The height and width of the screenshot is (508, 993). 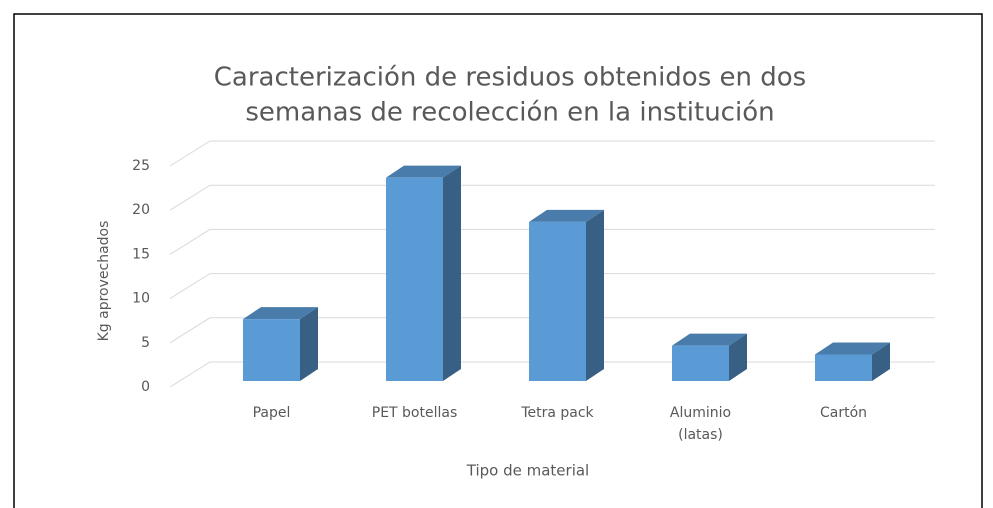 I want to click on y-tick-label: 10, so click(x=141, y=299).